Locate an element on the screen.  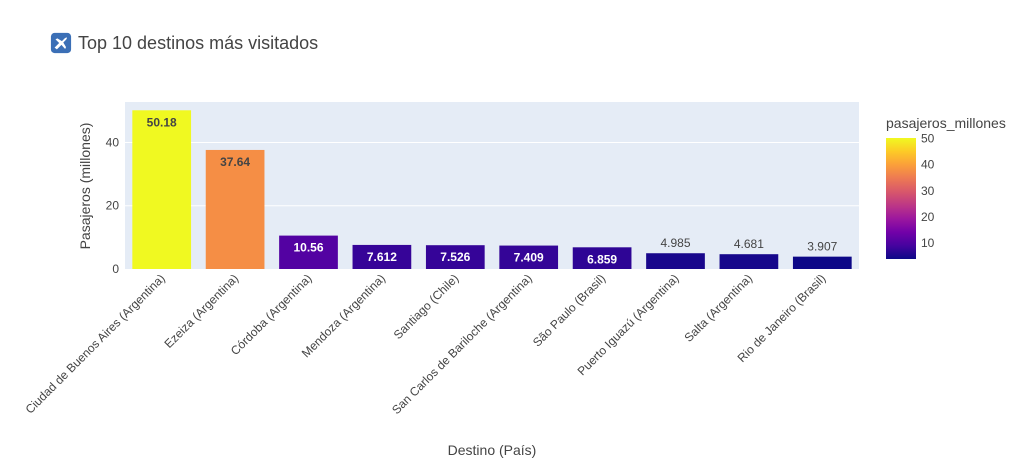
x-tick-label: São Paulo (Brasil) is located at coordinates (569, 310).